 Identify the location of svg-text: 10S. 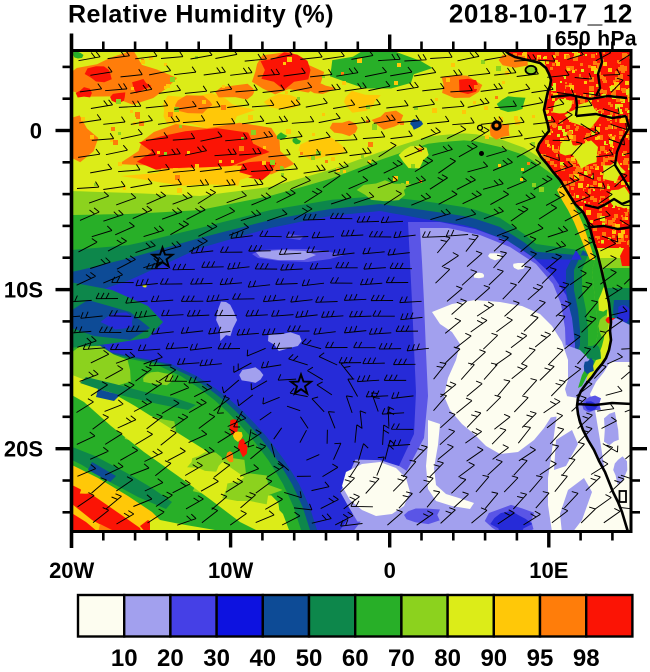
(23, 290).